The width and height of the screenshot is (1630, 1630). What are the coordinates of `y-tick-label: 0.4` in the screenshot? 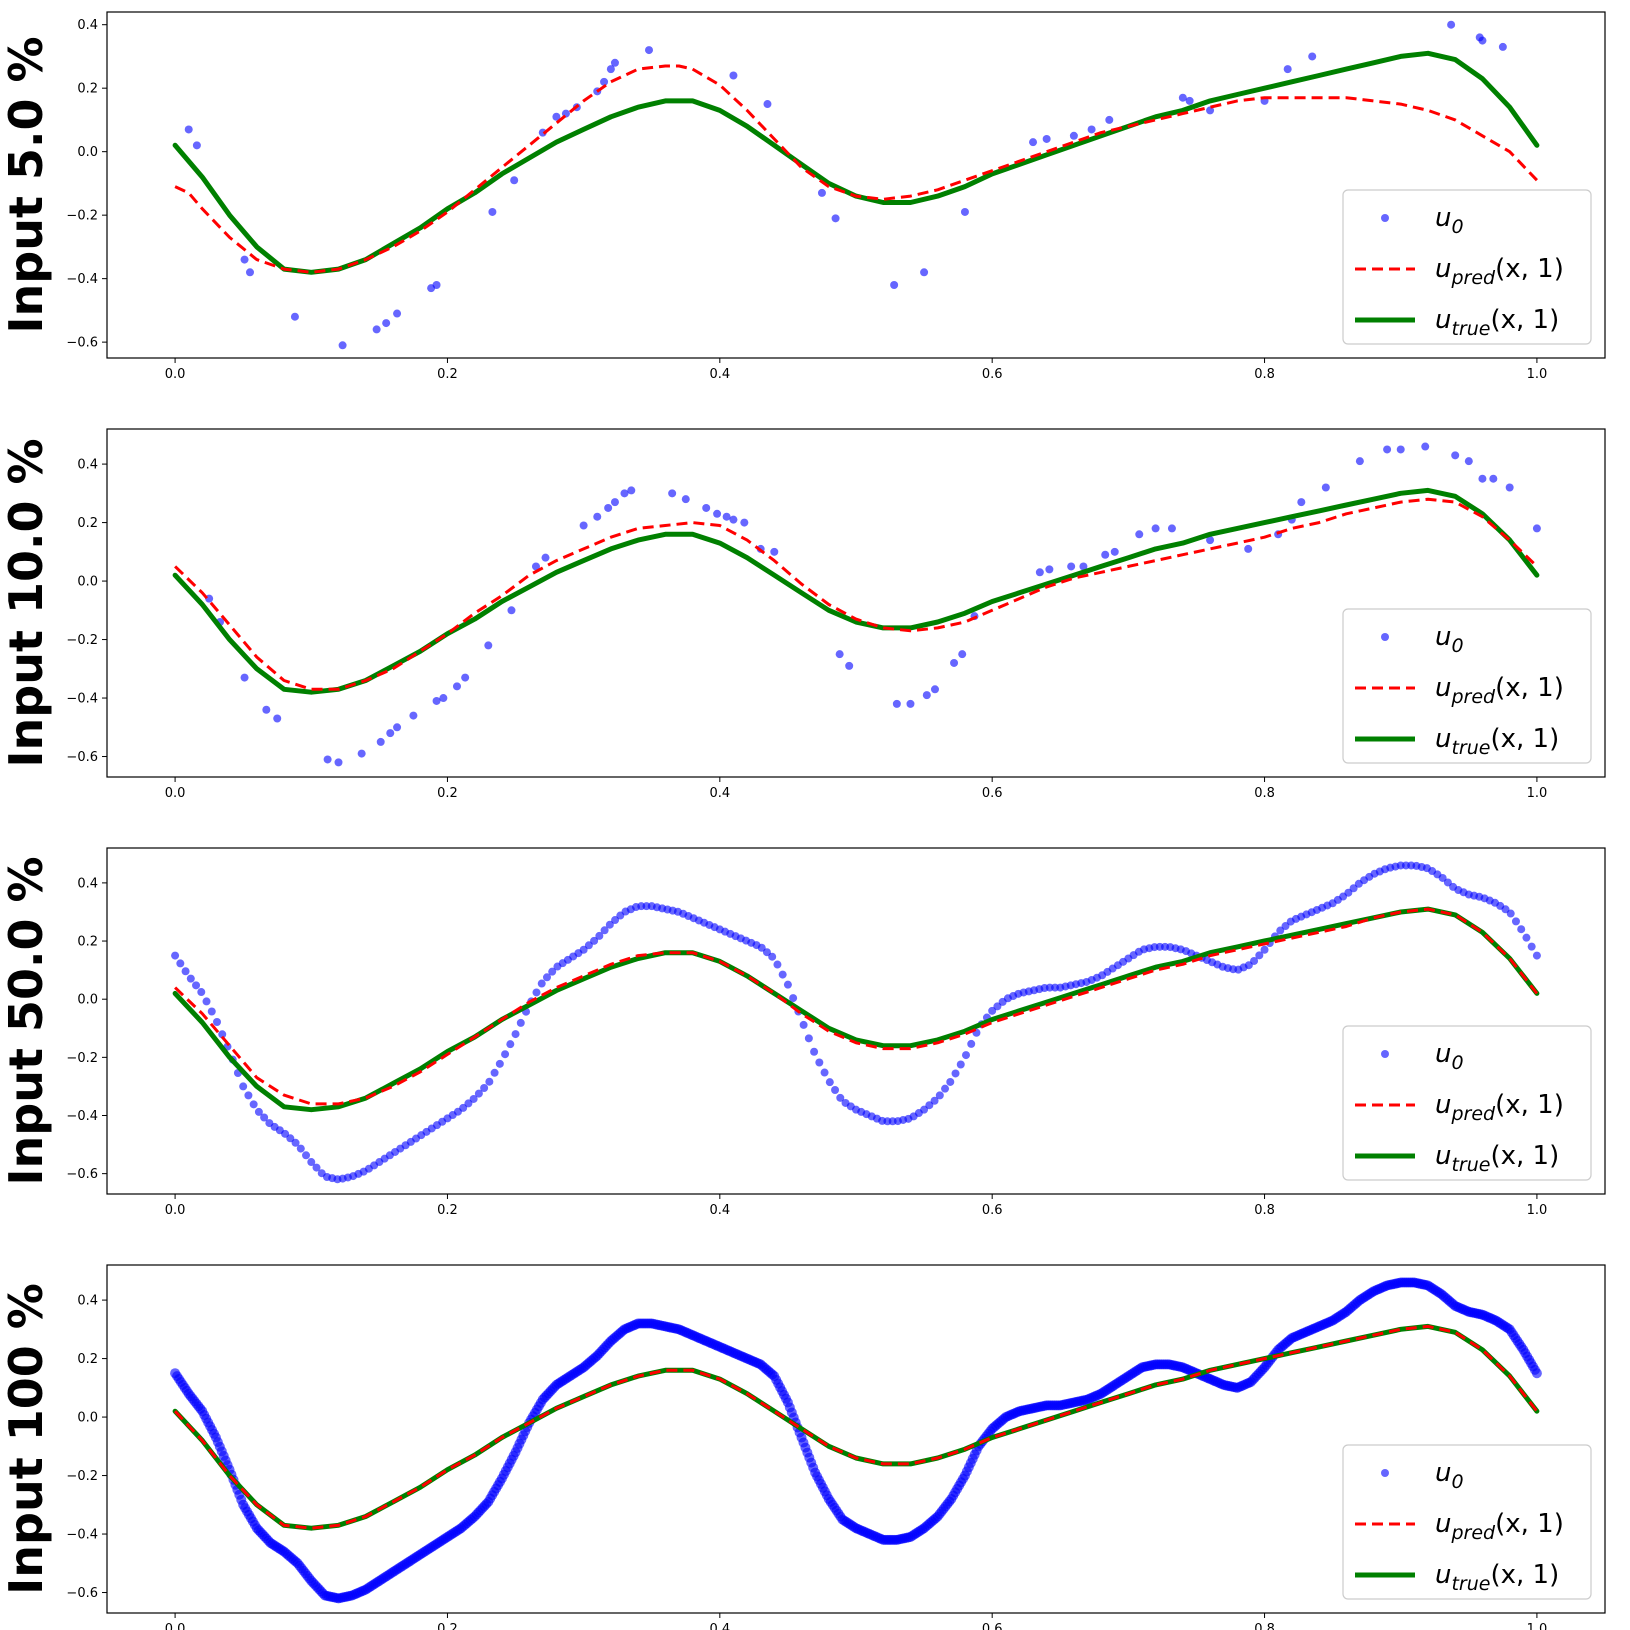 It's located at (87, 1301).